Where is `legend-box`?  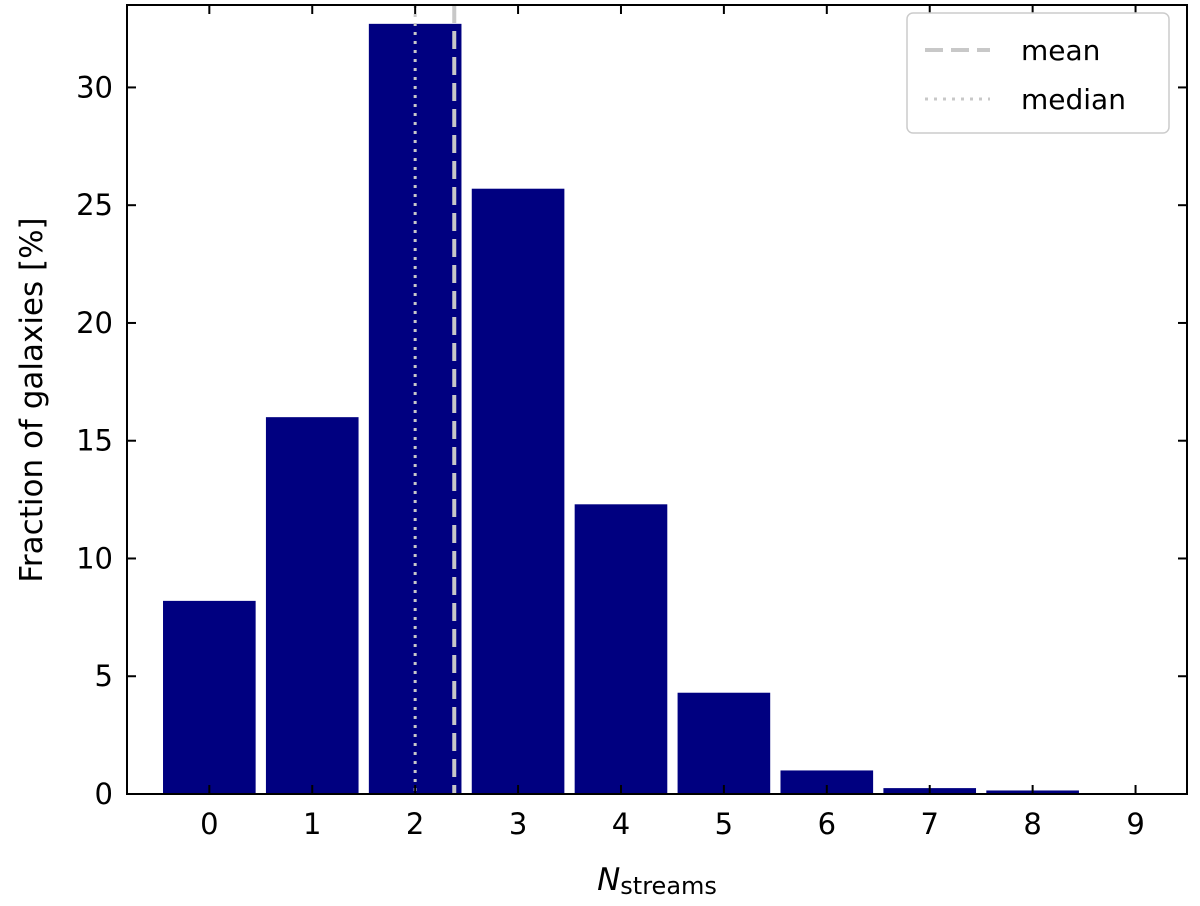 legend-box is located at coordinates (1038, 73).